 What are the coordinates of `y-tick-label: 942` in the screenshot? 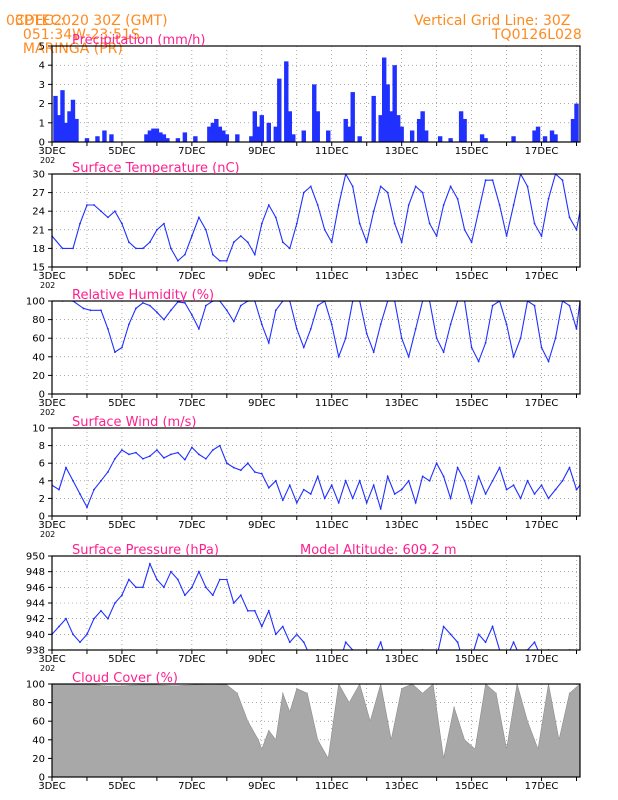 It's located at (35, 619).